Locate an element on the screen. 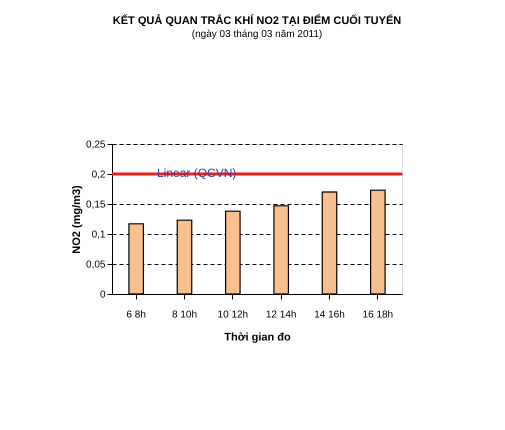 The height and width of the screenshot is (430, 505). x-tick-label: 6 8h is located at coordinates (136, 315).